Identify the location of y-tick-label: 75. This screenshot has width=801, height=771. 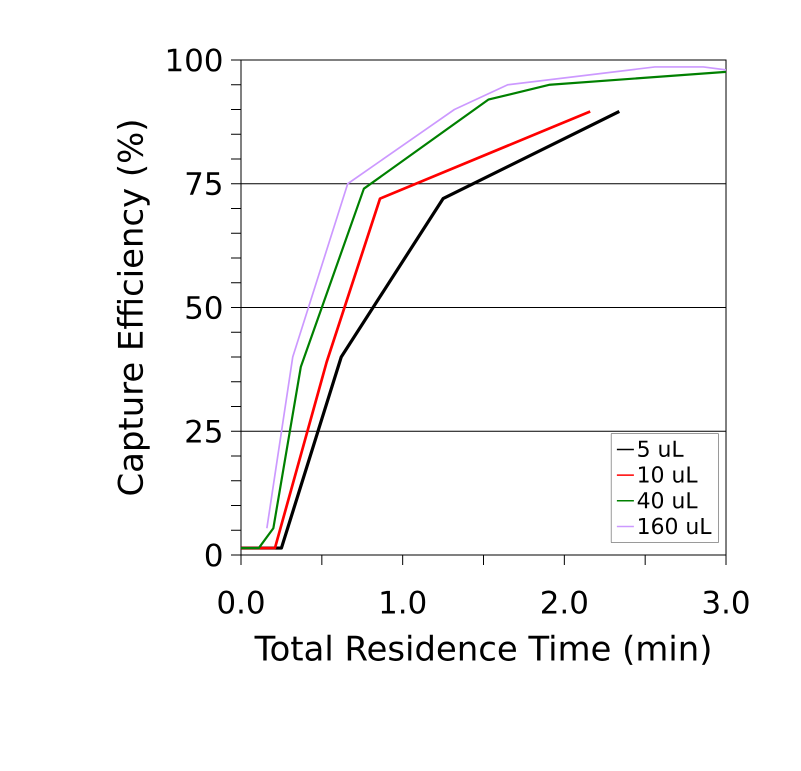
(203, 184).